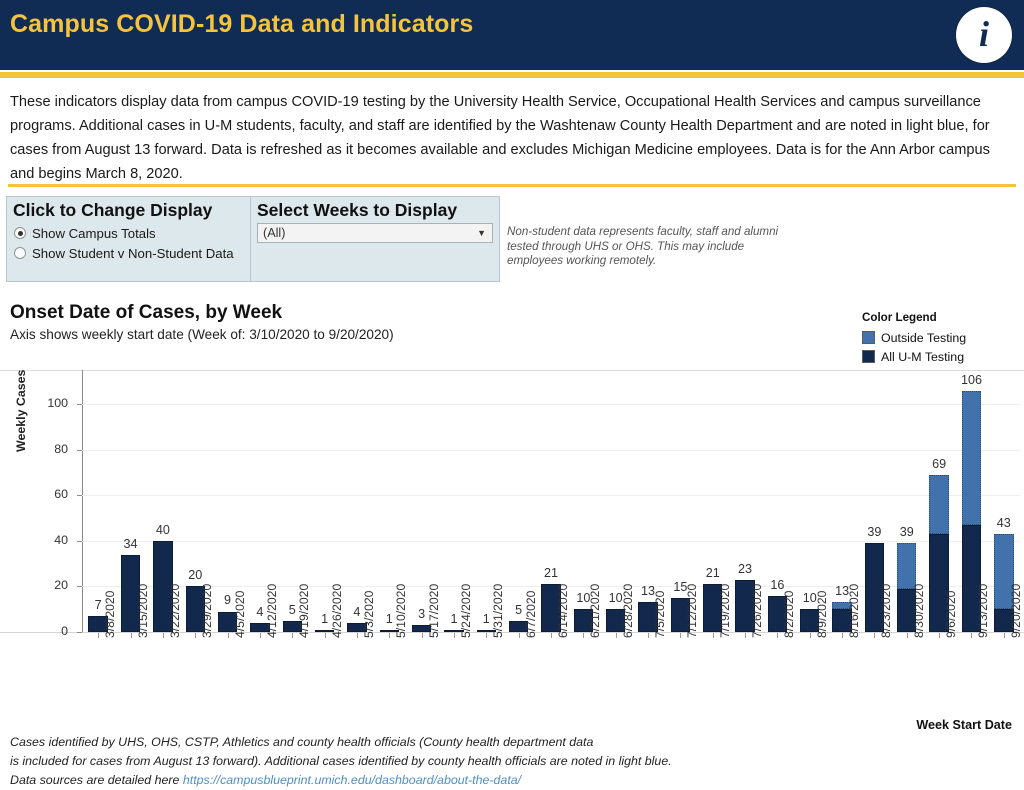 This screenshot has height=790, width=1024. What do you see at coordinates (512, 75) in the screenshot?
I see `header-gold-rule` at bounding box center [512, 75].